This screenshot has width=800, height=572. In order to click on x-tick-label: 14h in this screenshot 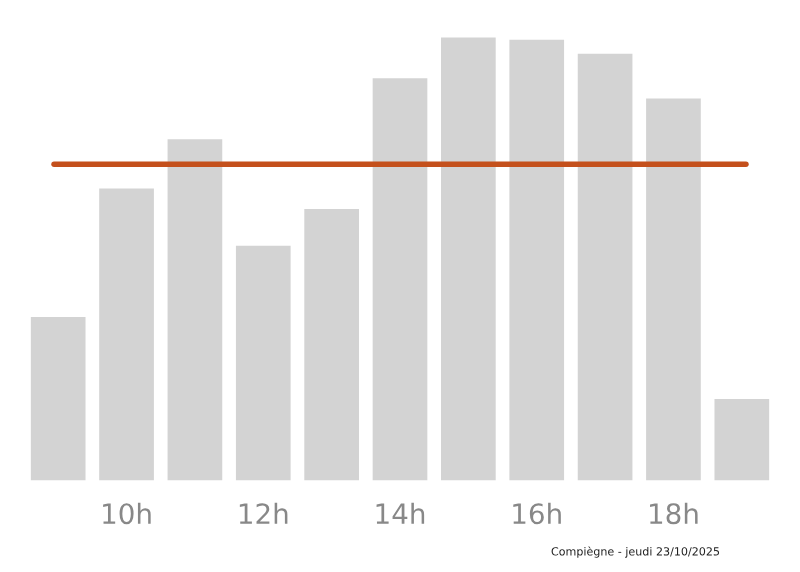, I will do `click(400, 513)`.